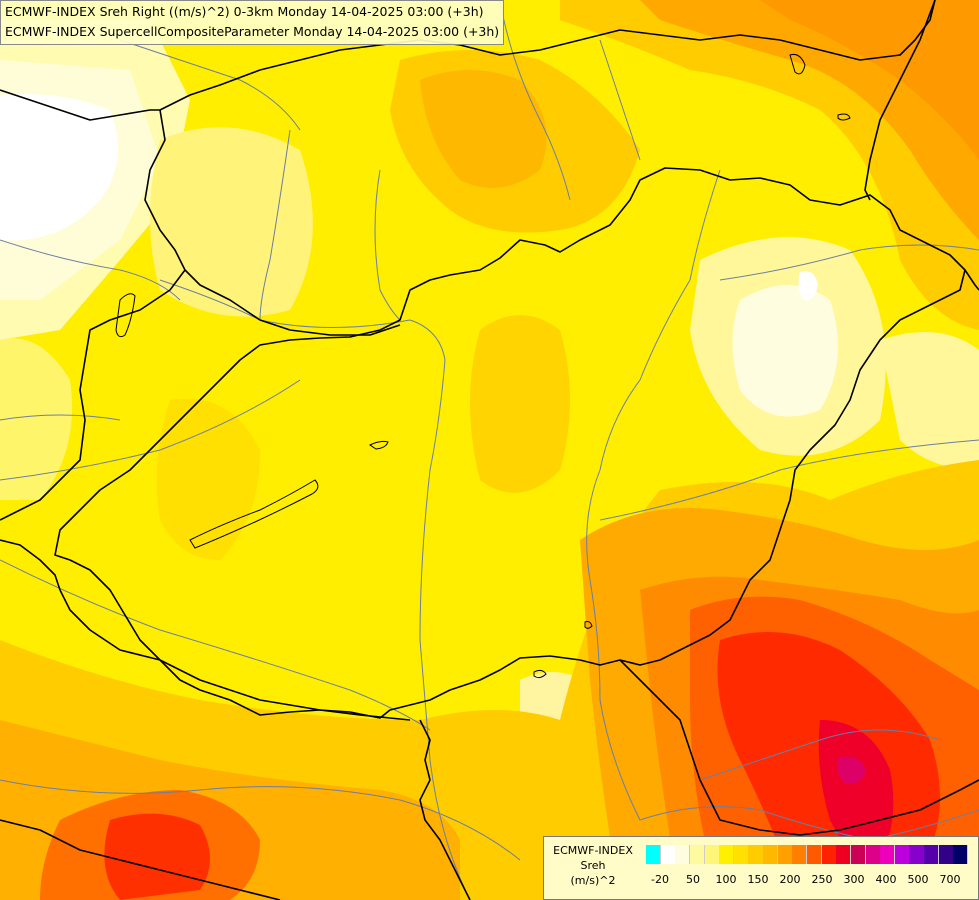 This screenshot has width=979, height=900. I want to click on orange-field-north-inner, so click(483, 129).